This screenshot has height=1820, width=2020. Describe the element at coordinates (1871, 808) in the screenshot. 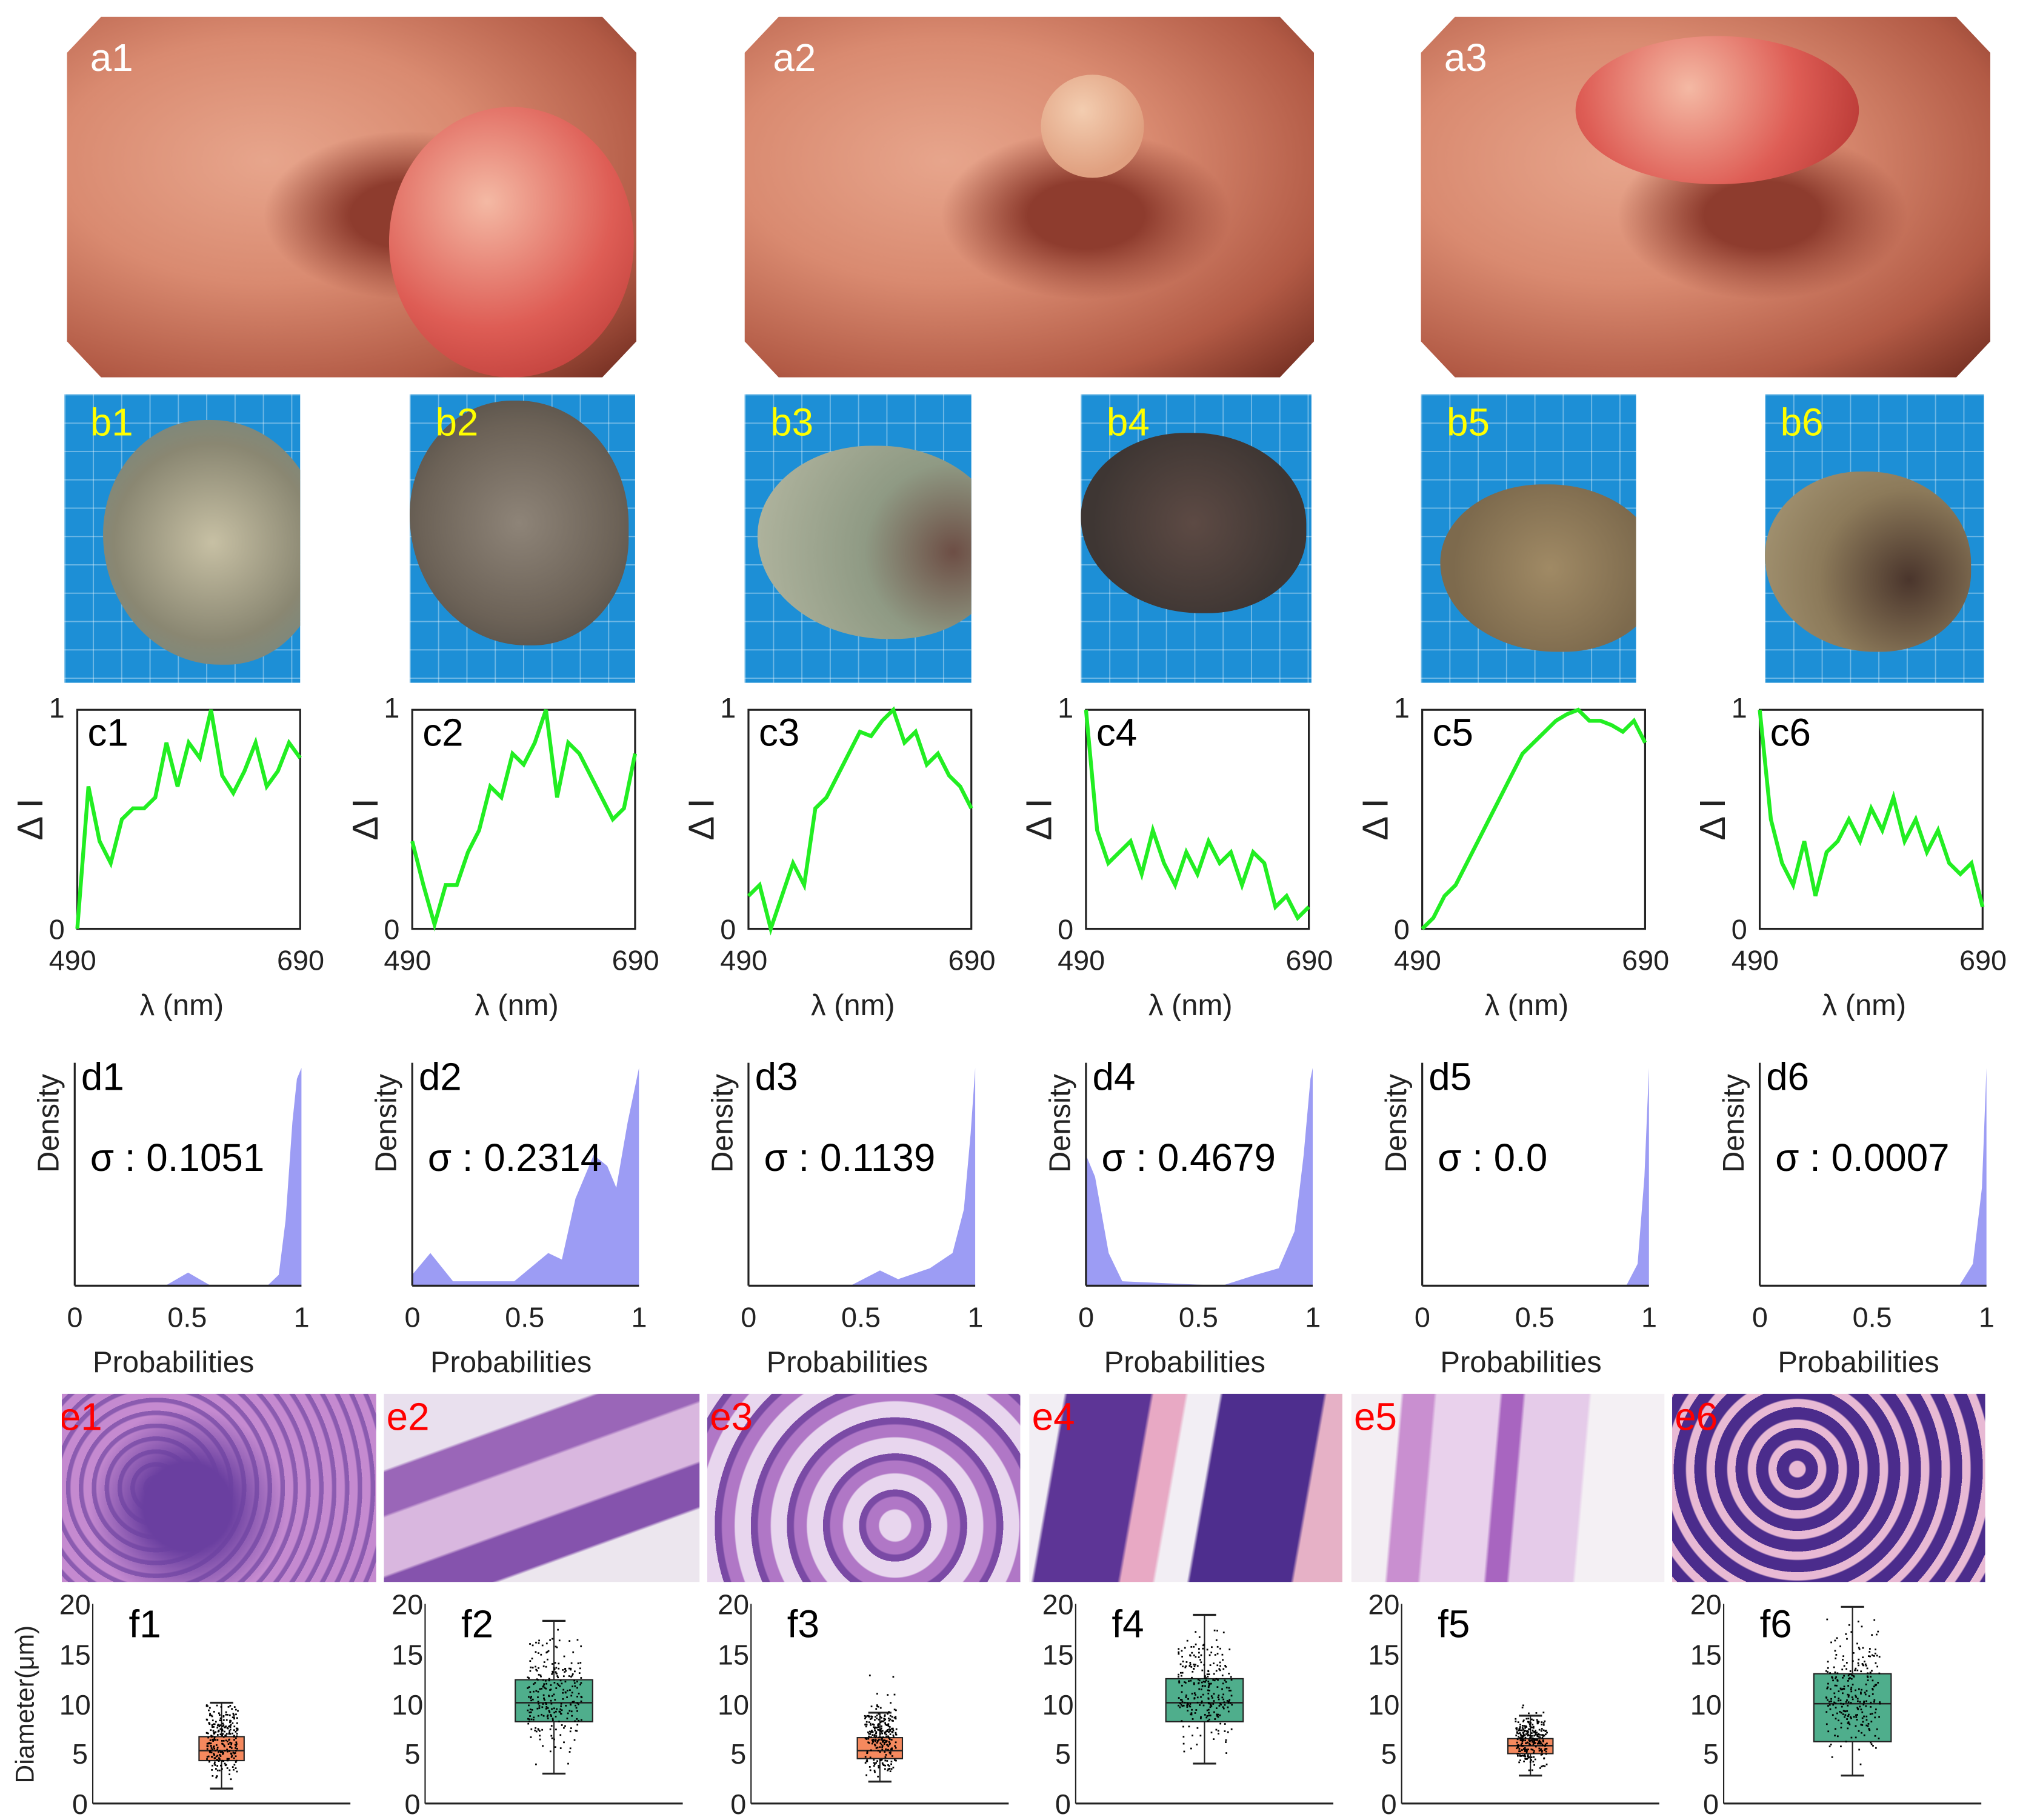

I see `spectrum-line` at that location.